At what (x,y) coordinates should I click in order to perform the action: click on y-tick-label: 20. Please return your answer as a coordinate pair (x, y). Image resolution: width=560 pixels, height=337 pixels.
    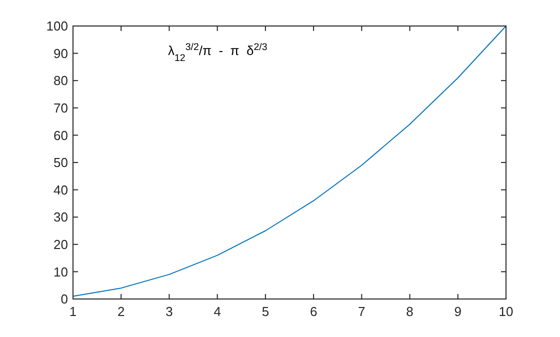
    Looking at the image, I should click on (61, 244).